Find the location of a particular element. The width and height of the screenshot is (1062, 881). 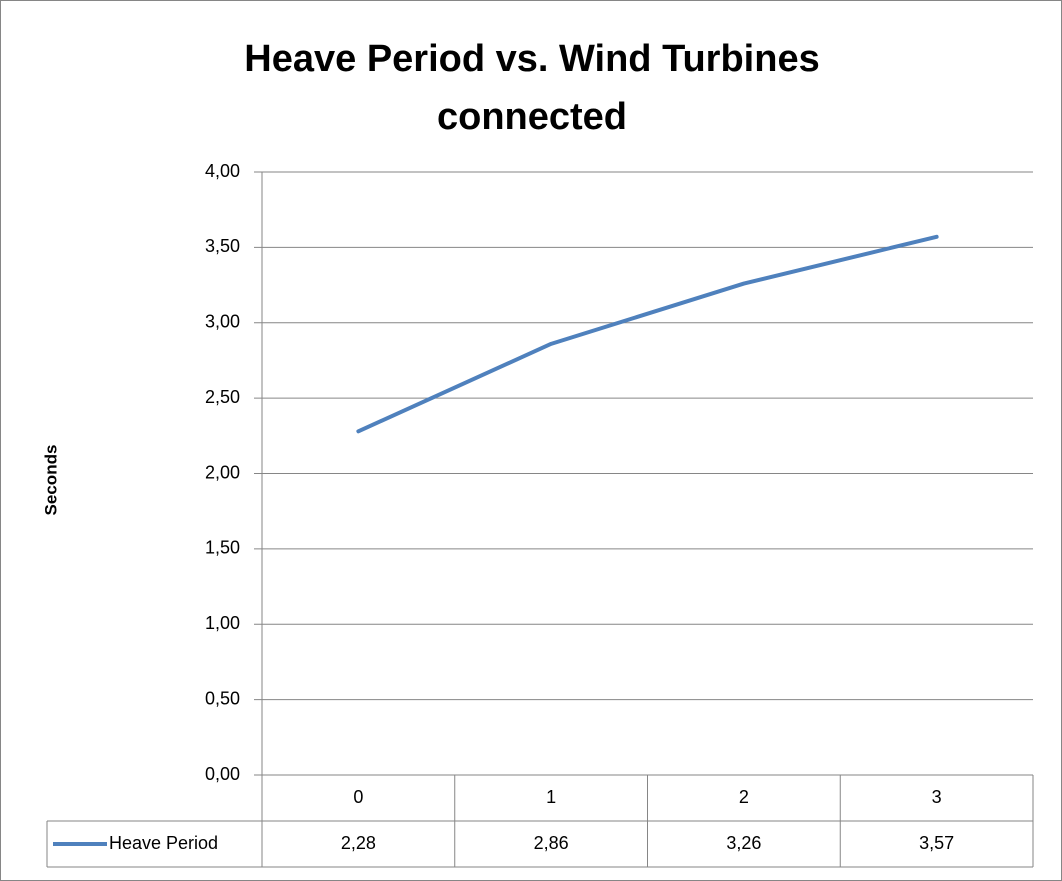

x-tick-label: 2 is located at coordinates (744, 797).